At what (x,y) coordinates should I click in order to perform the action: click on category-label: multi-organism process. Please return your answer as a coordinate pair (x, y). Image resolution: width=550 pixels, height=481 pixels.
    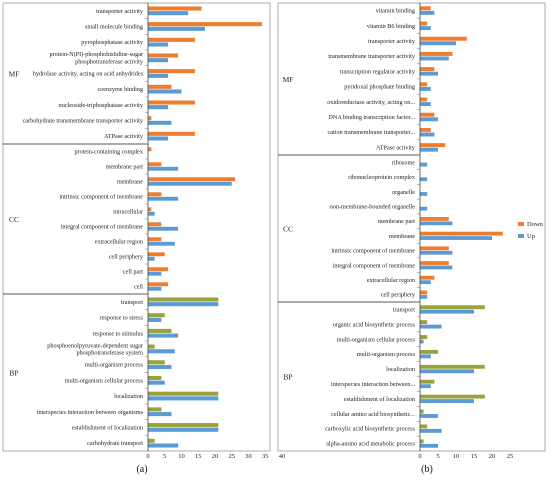
    Looking at the image, I should click on (114, 365).